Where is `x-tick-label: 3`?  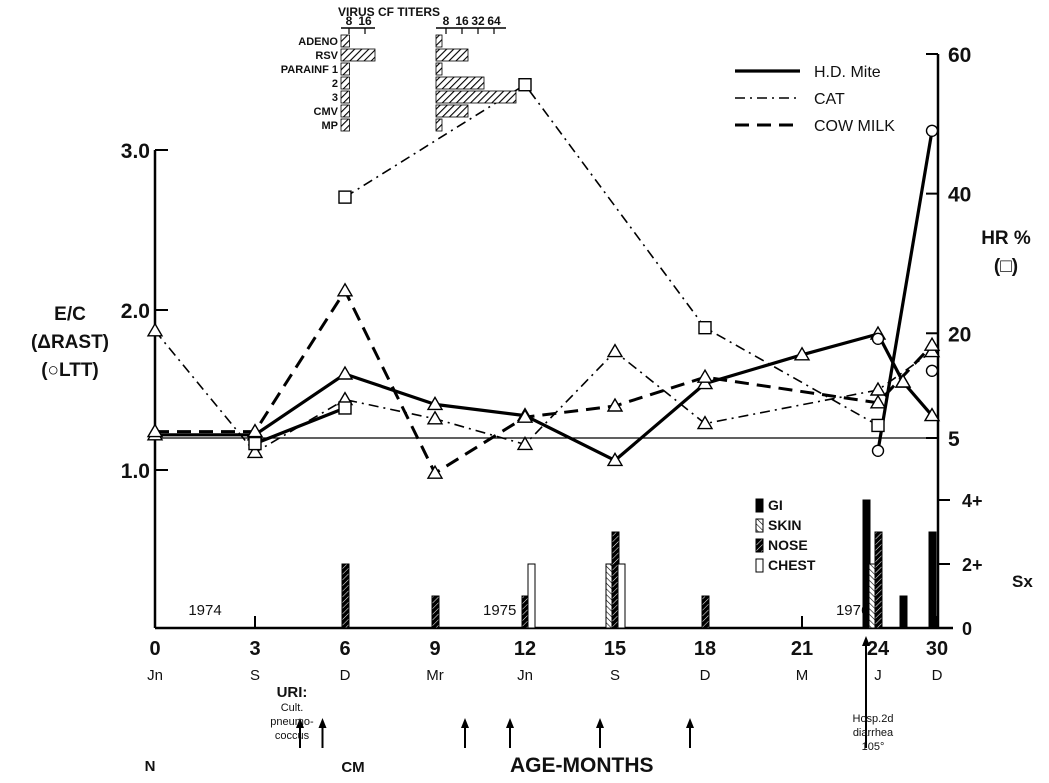 x-tick-label: 3 is located at coordinates (254, 649).